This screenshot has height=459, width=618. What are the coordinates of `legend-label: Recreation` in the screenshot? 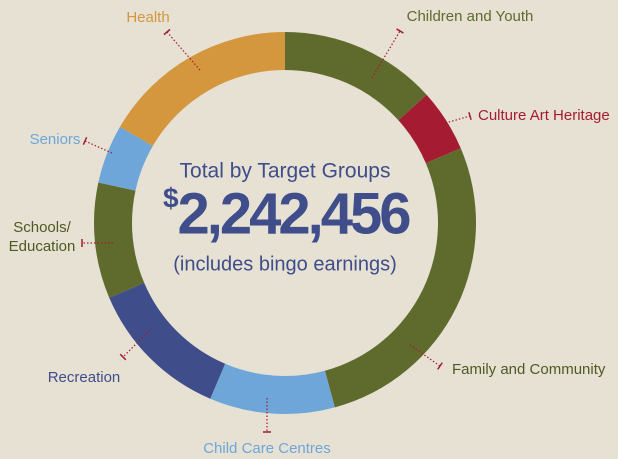 It's located at (84, 377).